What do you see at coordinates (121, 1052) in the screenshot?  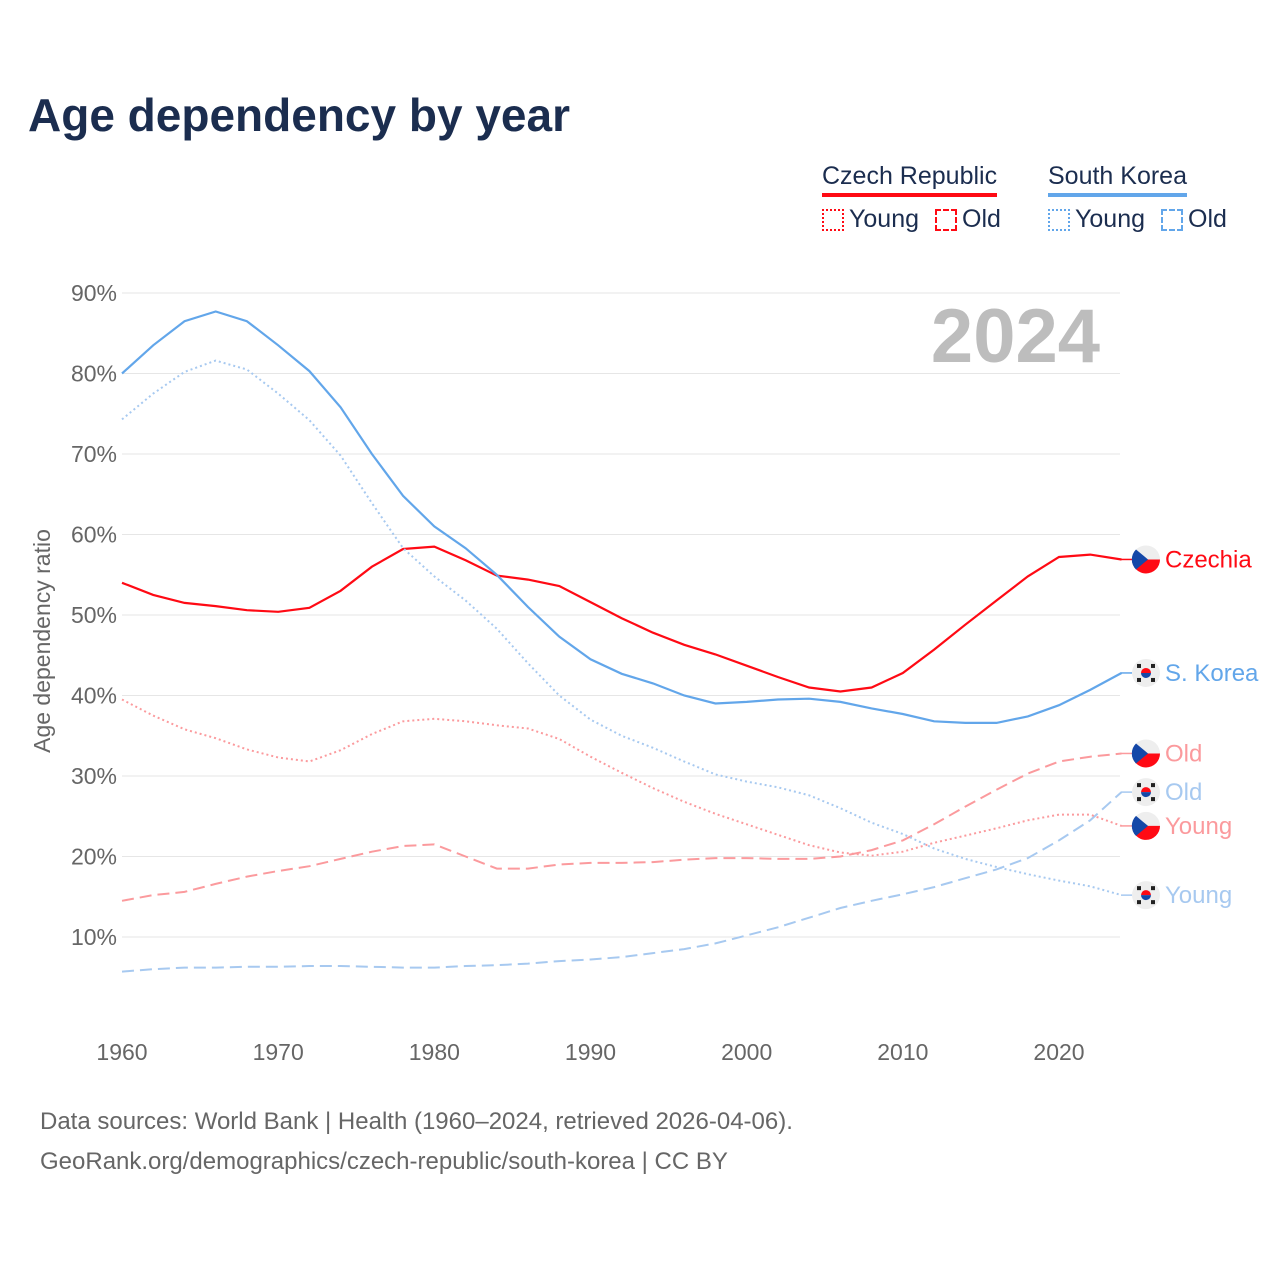 I see `x-tick-label: 1960` at bounding box center [121, 1052].